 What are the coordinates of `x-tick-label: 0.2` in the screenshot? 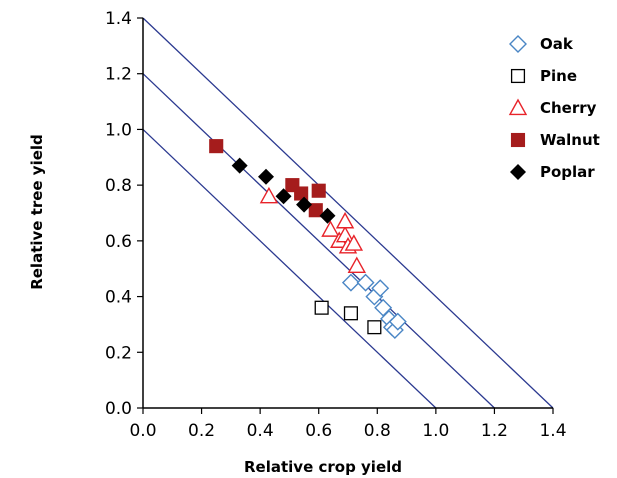 It's located at (201, 431).